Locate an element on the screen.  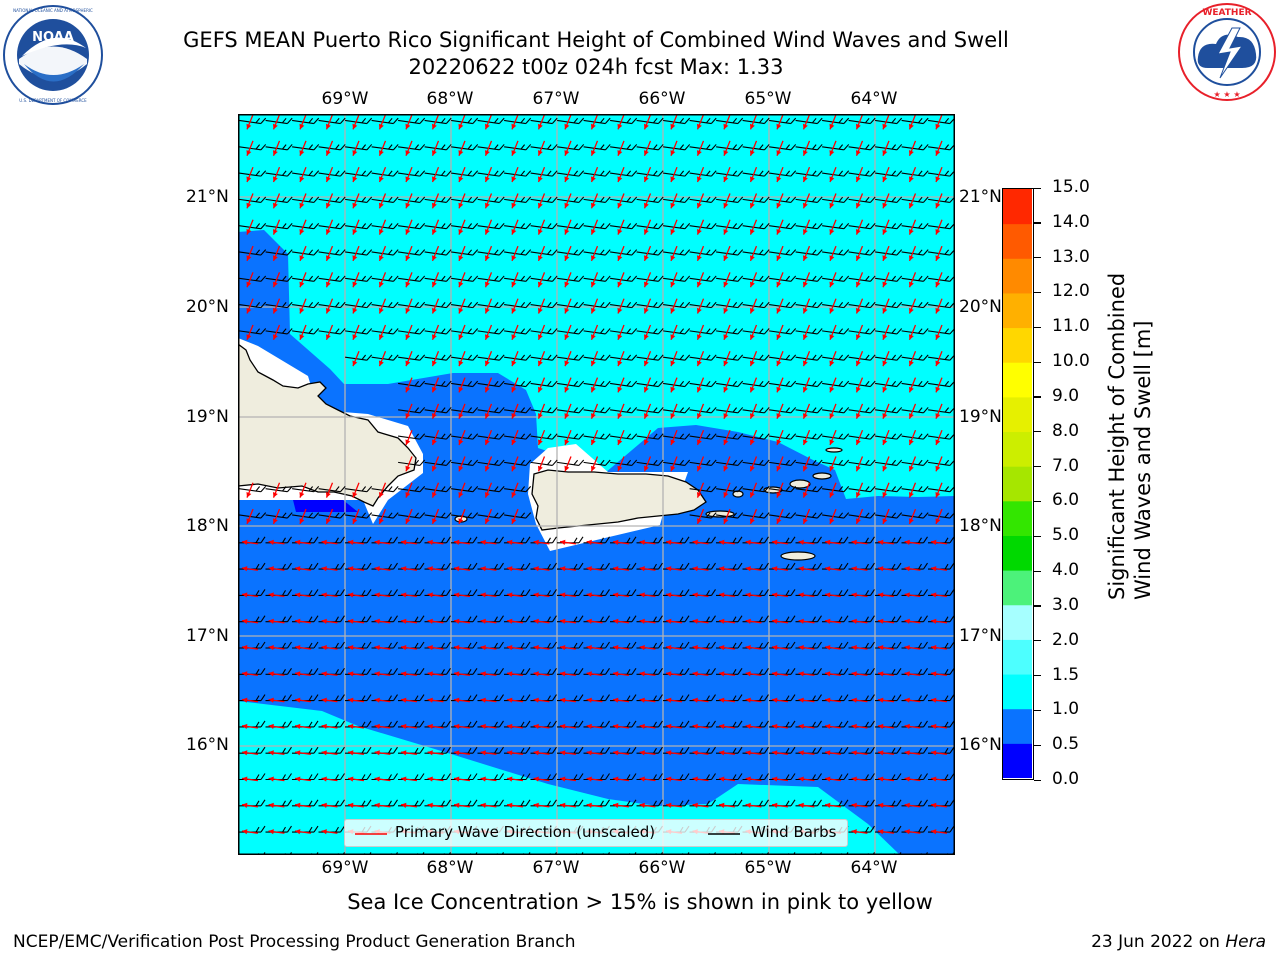
colorbar-tick-label: 14.0 is located at coordinates (1071, 221).